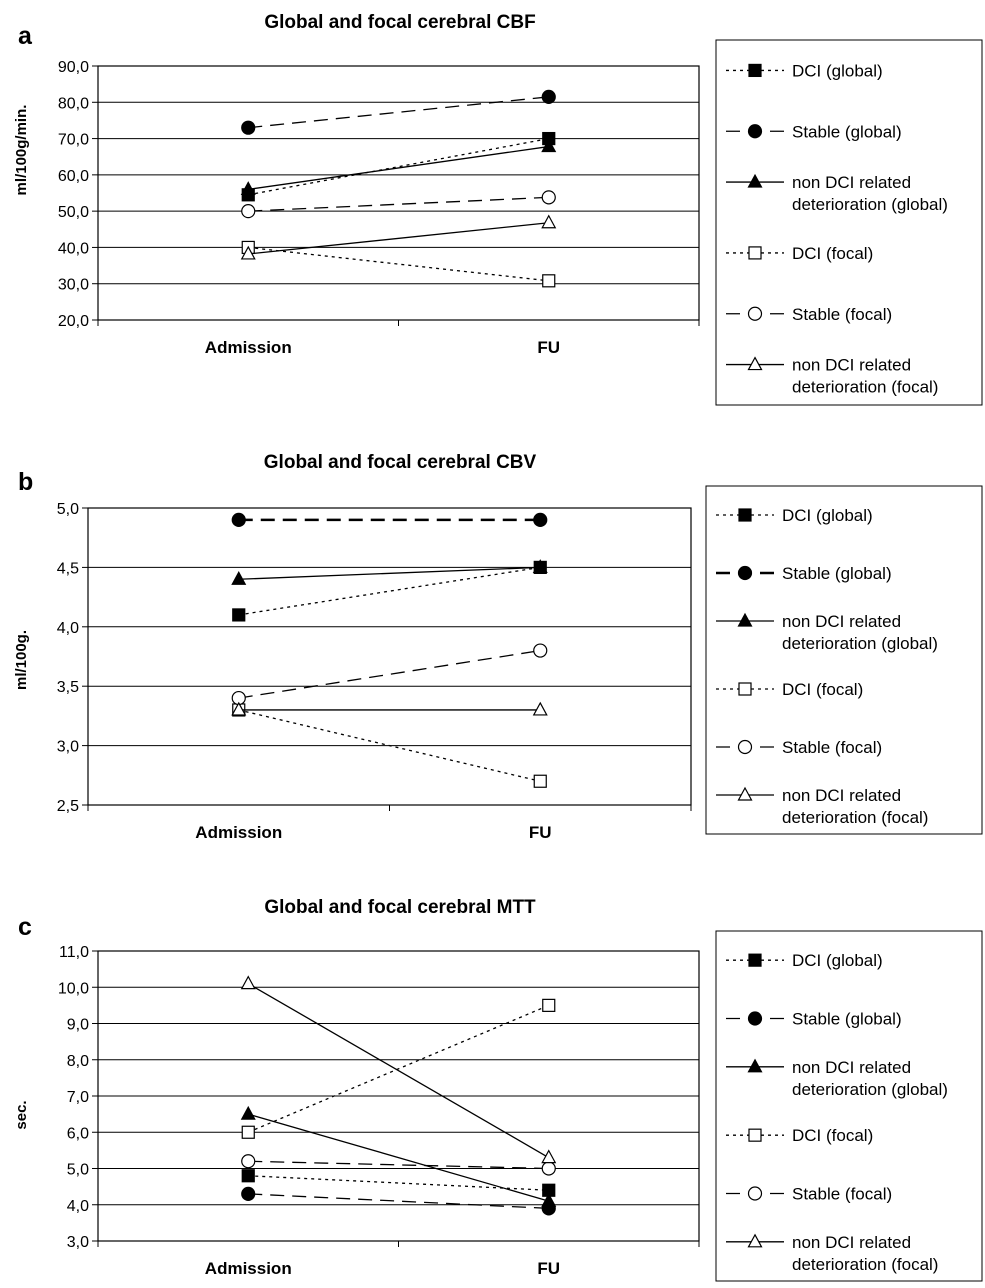 This screenshot has width=985, height=1288. I want to click on chart-title: Global and focal cerebral CBV, so click(400, 462).